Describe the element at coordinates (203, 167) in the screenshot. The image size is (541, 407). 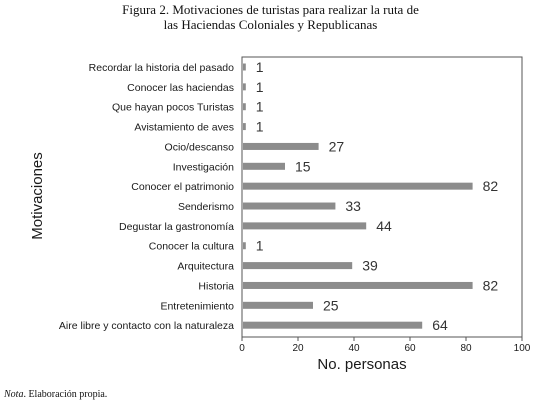
I see `category-label: Investigación` at that location.